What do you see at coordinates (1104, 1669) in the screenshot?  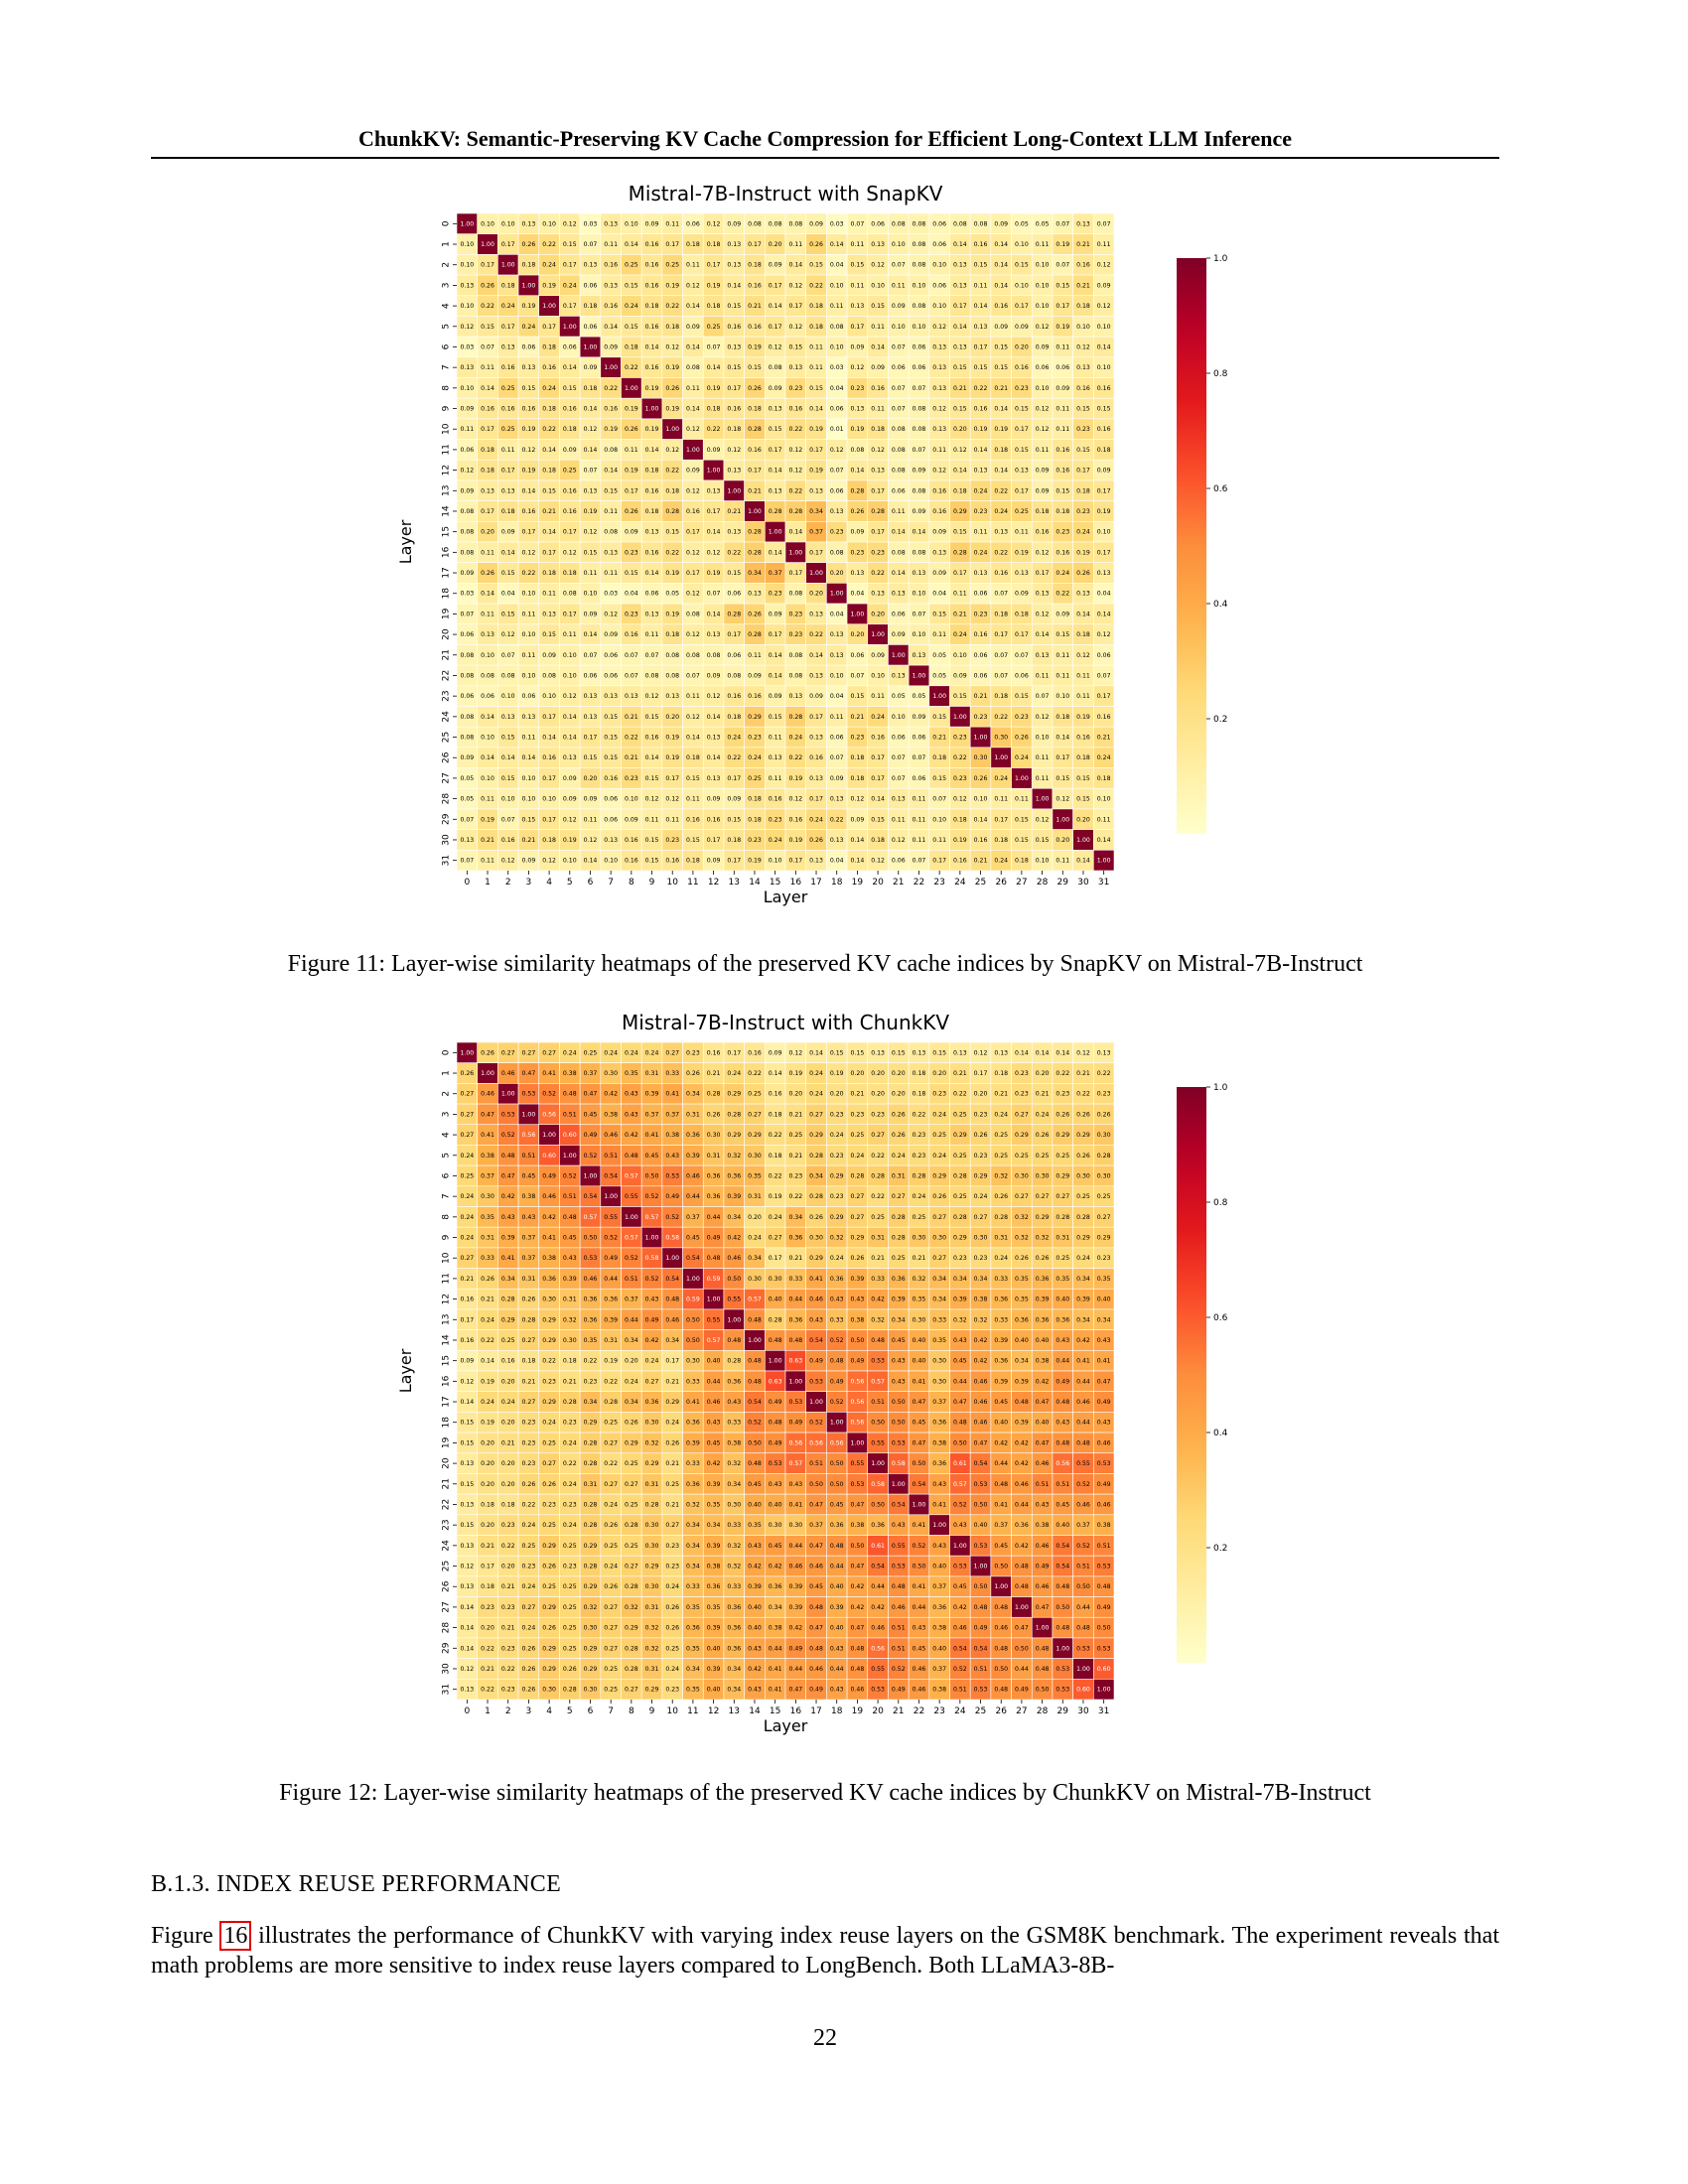 I see `cell-value-label: 0.60` at bounding box center [1104, 1669].